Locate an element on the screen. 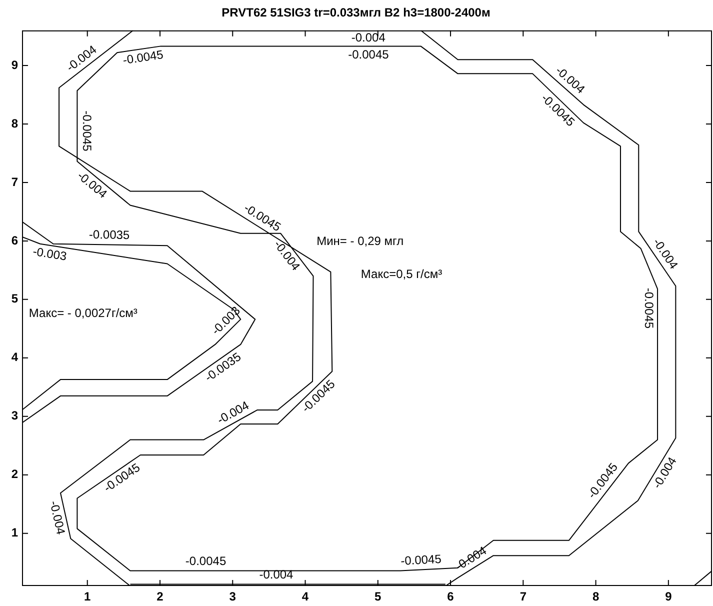 Image resolution: width=713 pixels, height=606 pixels. annotation: Макс=0,5 г/см³ is located at coordinates (401, 274).